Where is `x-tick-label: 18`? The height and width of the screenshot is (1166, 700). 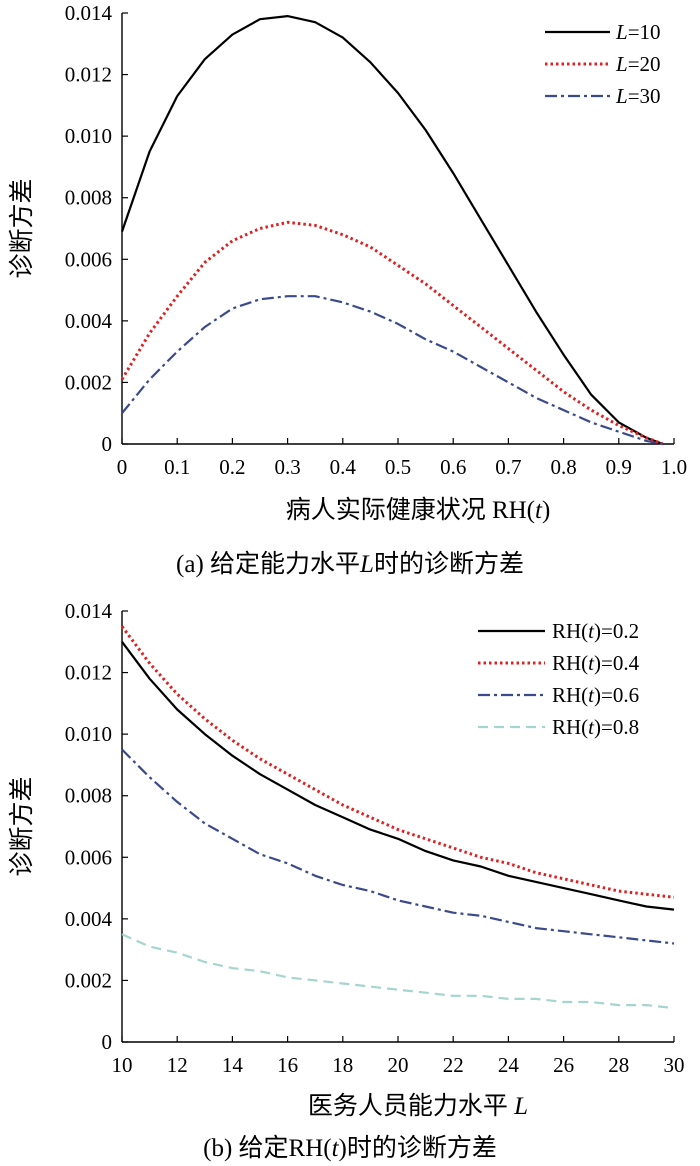 x-tick-label: 18 is located at coordinates (342, 1065).